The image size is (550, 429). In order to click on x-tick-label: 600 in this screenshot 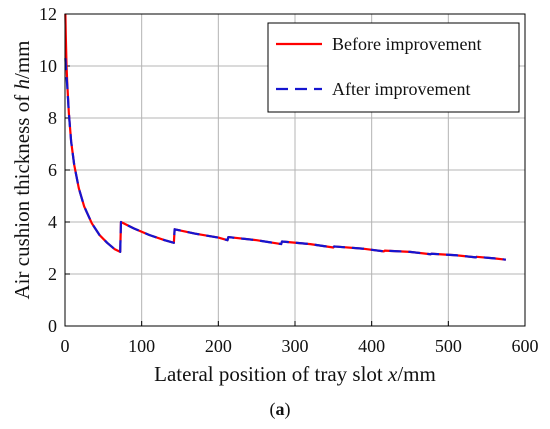, I will do `click(525, 346)`.